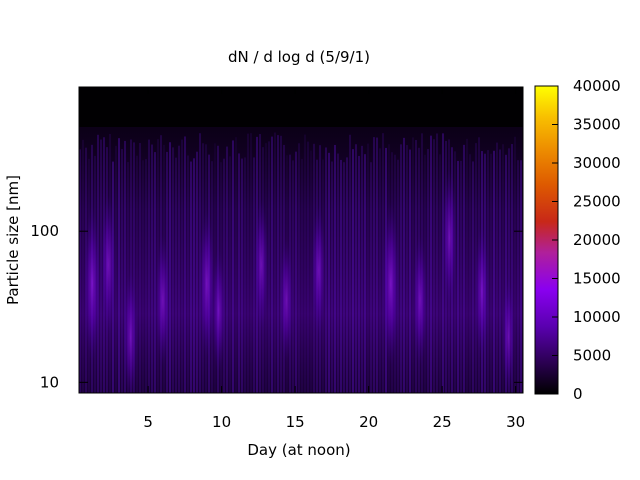  I want to click on x-tick-label: 5, so click(148, 422).